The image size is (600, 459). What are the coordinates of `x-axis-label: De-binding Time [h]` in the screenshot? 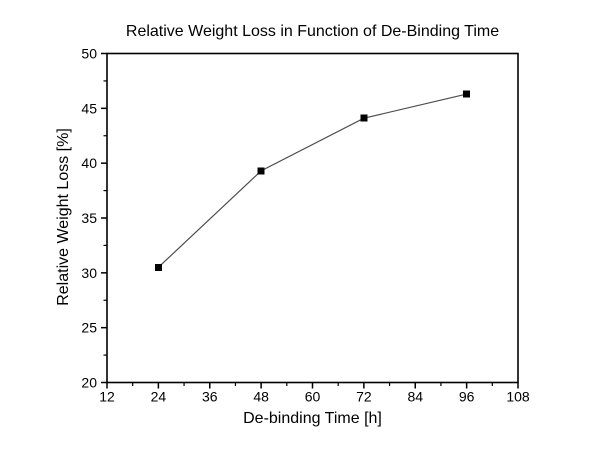 It's located at (312, 418).